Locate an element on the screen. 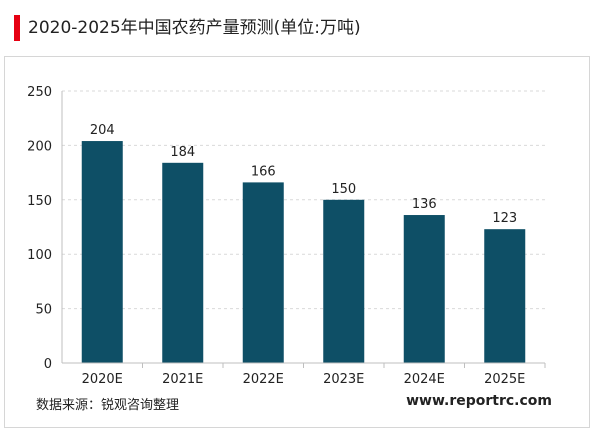  y-tick-label: 200 is located at coordinates (39, 146).